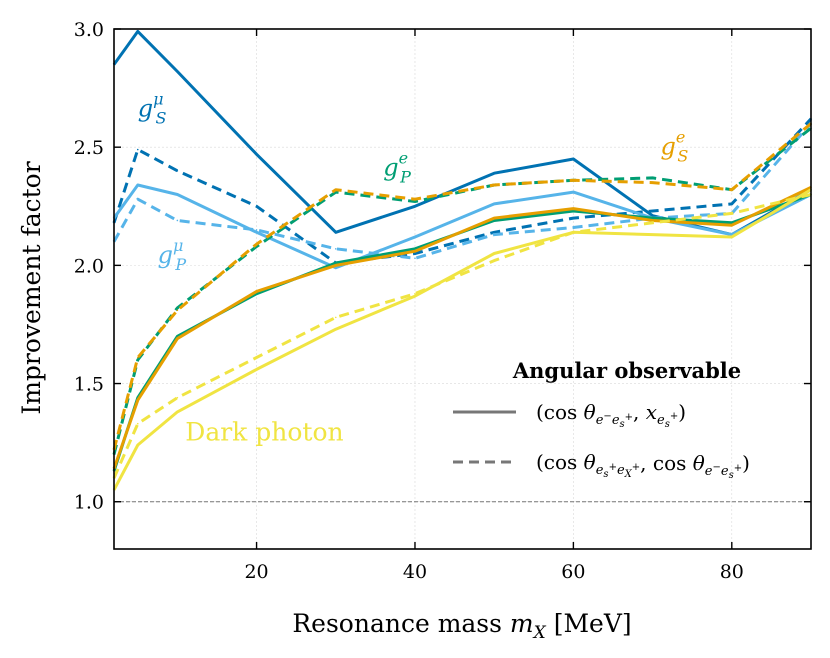 This screenshot has width=830, height=658. What do you see at coordinates (415, 572) in the screenshot?
I see `x-tick-label-40: 40` at bounding box center [415, 572].